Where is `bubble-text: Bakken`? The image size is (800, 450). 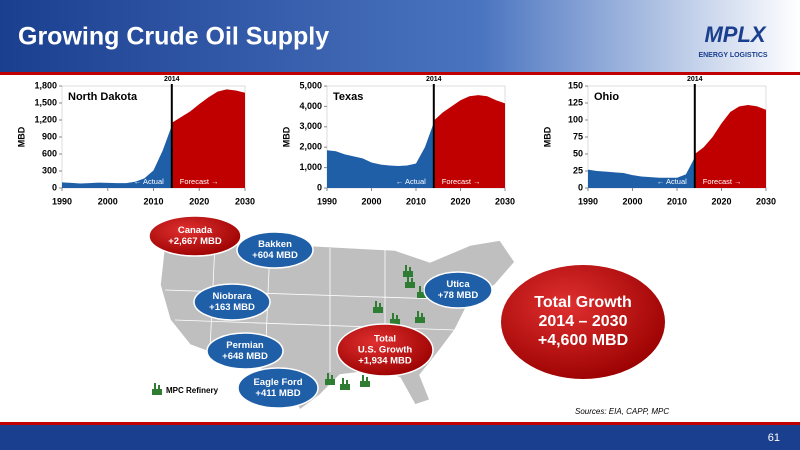 bubble-text: Bakken is located at coordinates (275, 244).